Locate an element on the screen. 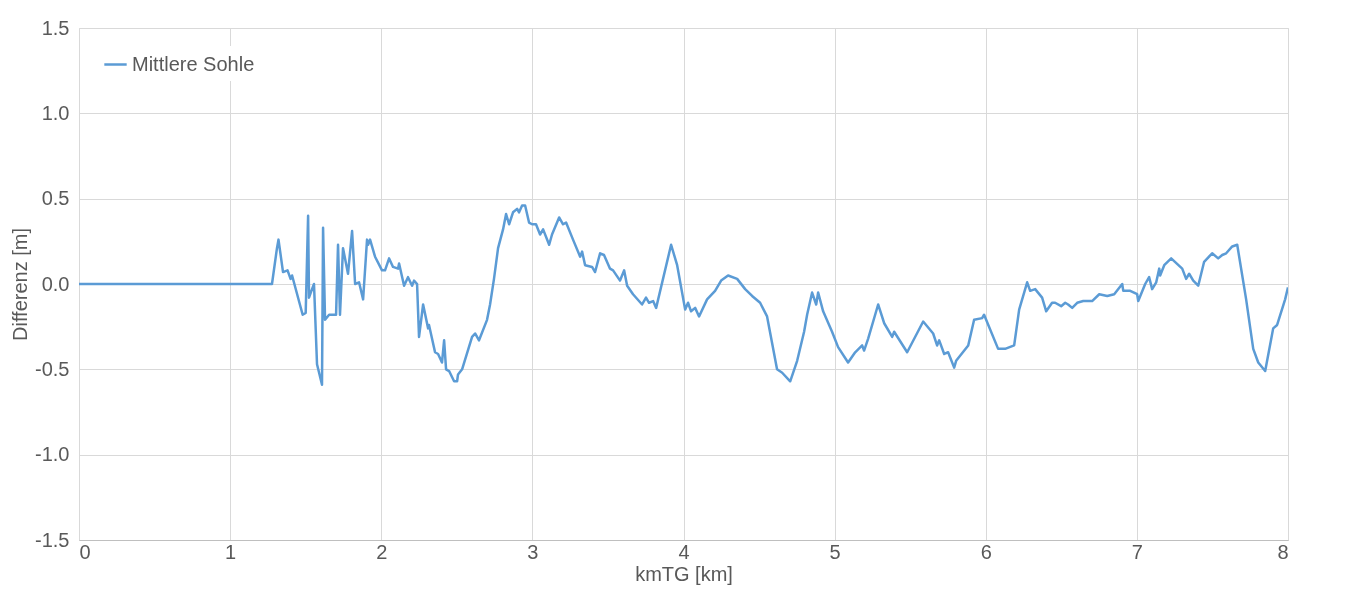 The width and height of the screenshot is (1350, 612). x-tick-label: 2 is located at coordinates (382, 551).